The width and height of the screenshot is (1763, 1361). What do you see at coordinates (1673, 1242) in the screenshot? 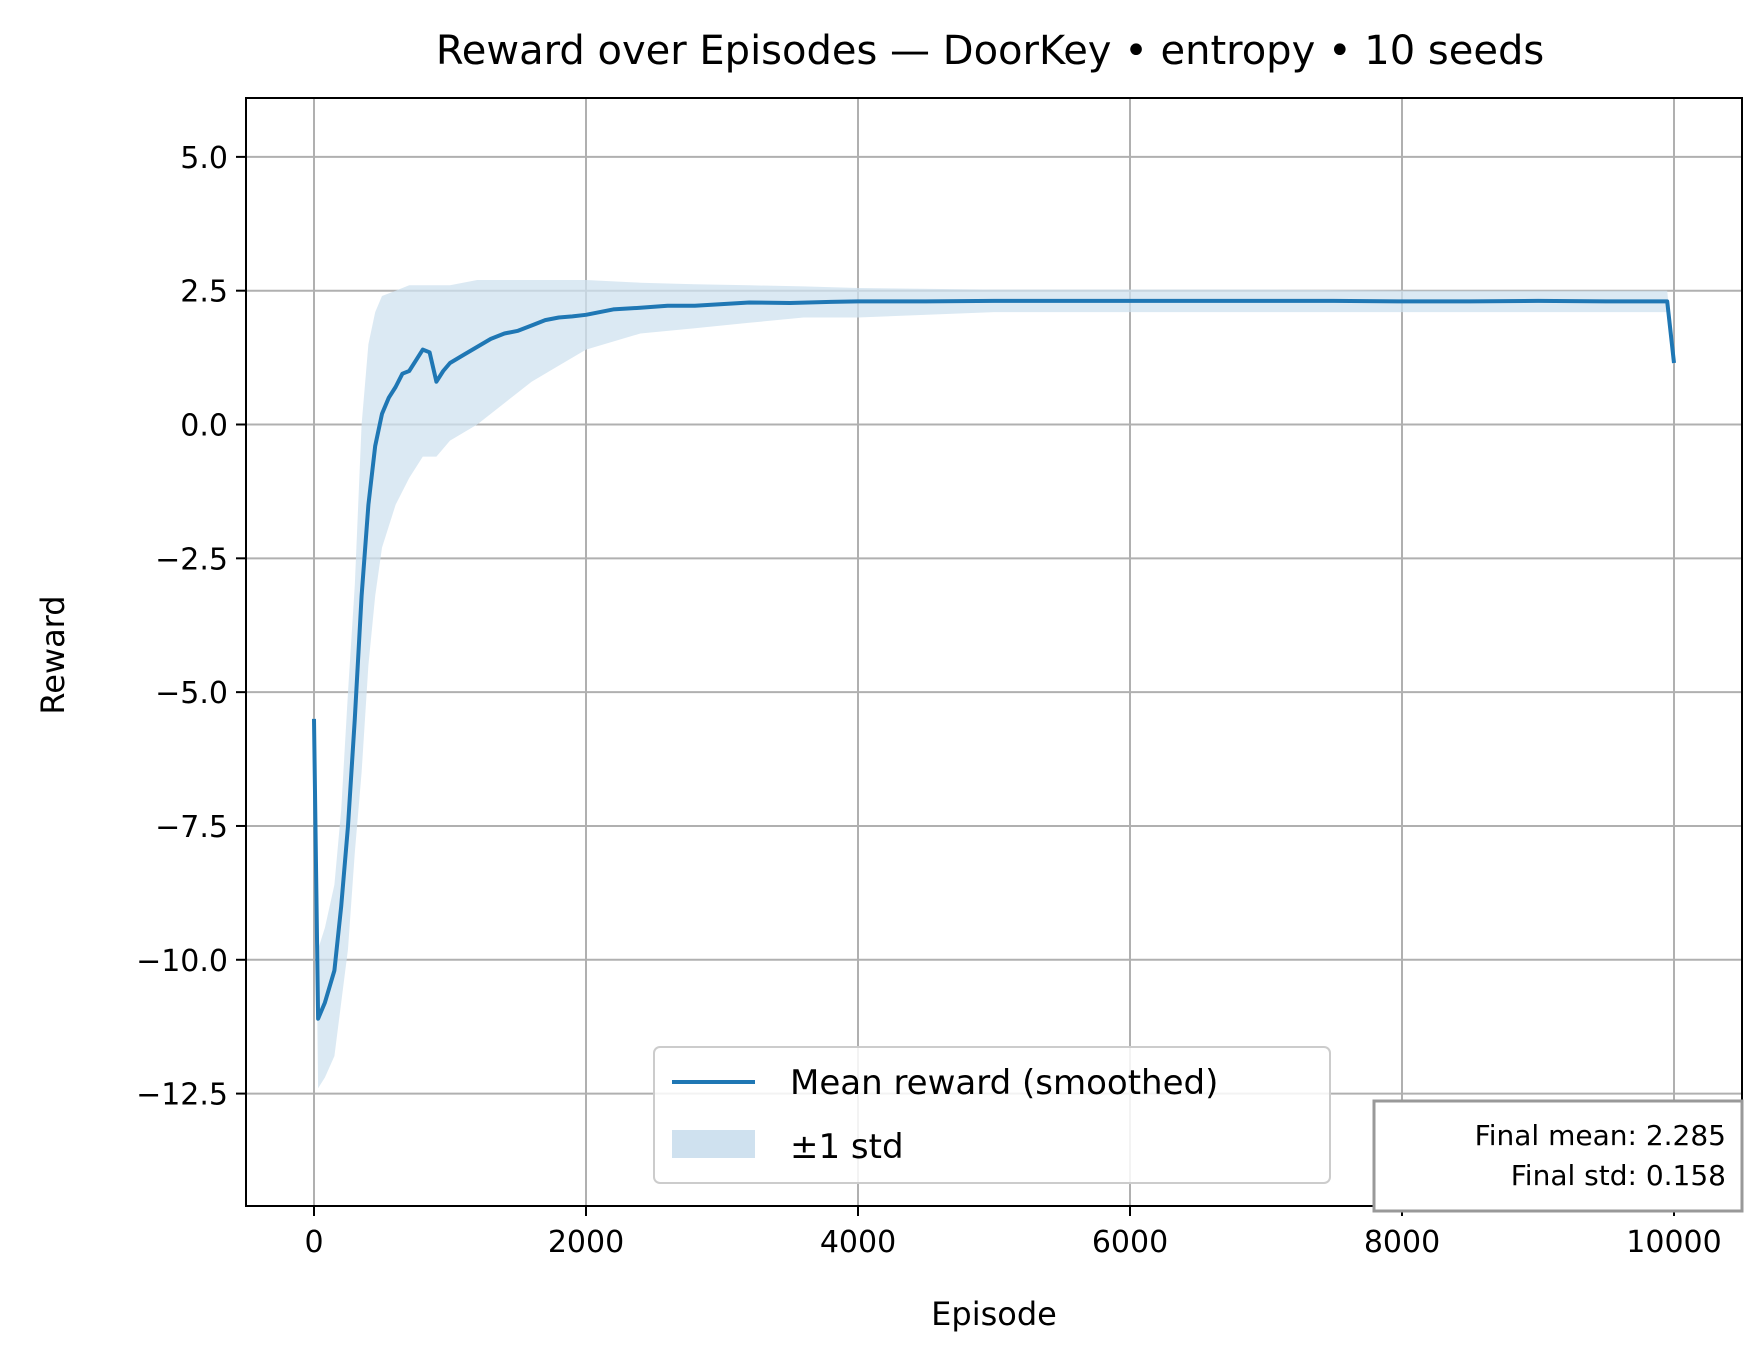
I see `x-tick-label: 10000` at bounding box center [1673, 1242].